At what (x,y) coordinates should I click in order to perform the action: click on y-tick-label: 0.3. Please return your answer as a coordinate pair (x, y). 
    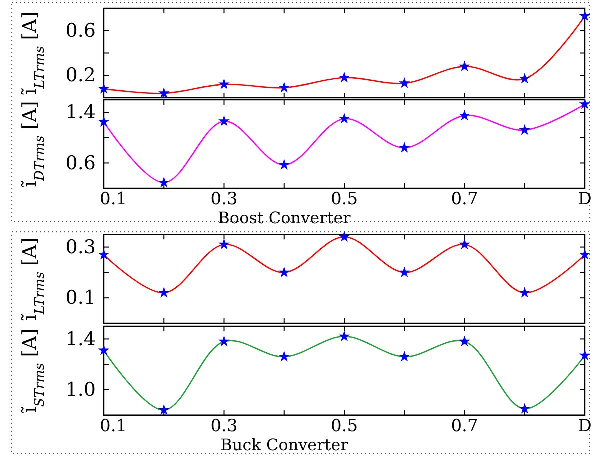
    Looking at the image, I should click on (81, 247).